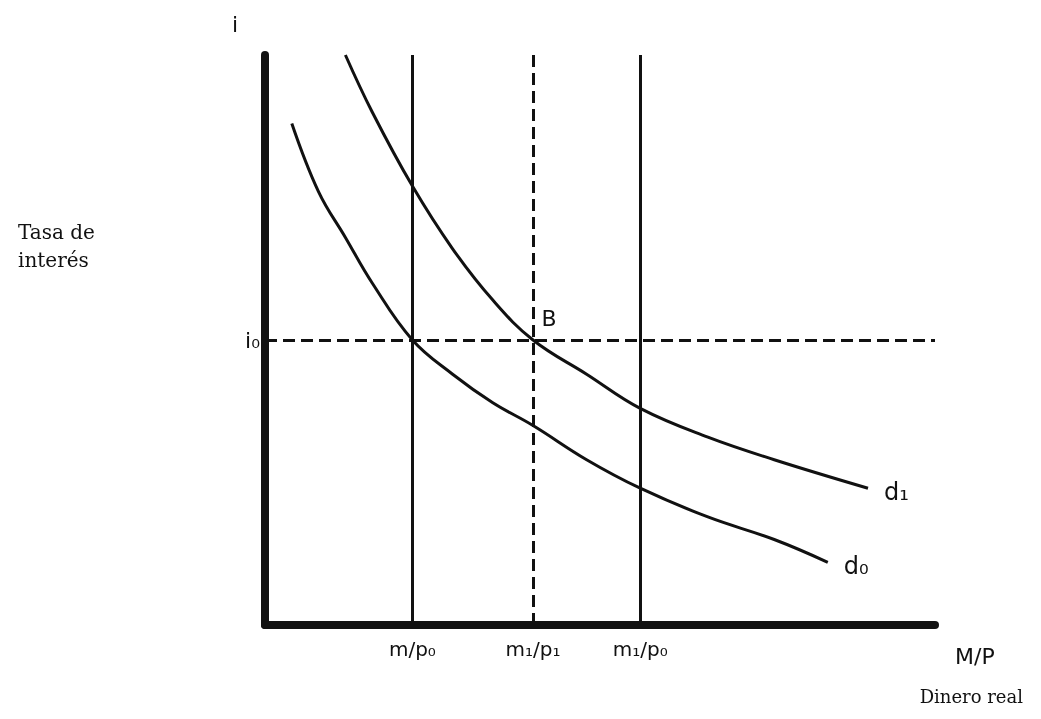 This screenshot has width=1041, height=719. Describe the element at coordinates (856, 566) in the screenshot. I see `series-label: d₀` at that location.